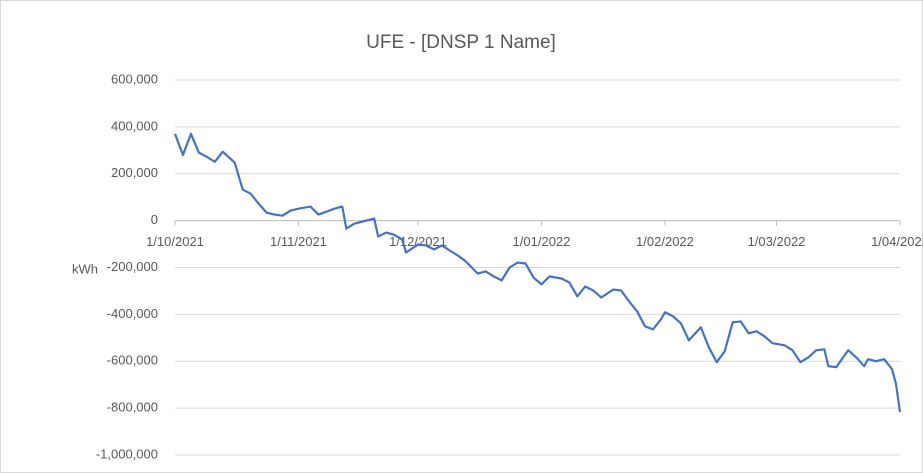  What do you see at coordinates (132, 360) in the screenshot?
I see `y-tick-label: -600,000` at bounding box center [132, 360].